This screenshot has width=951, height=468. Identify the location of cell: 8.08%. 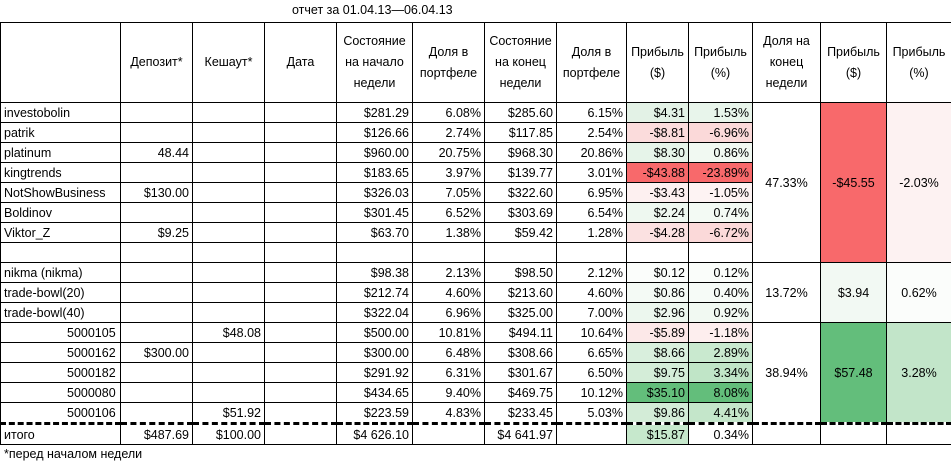
(720, 392).